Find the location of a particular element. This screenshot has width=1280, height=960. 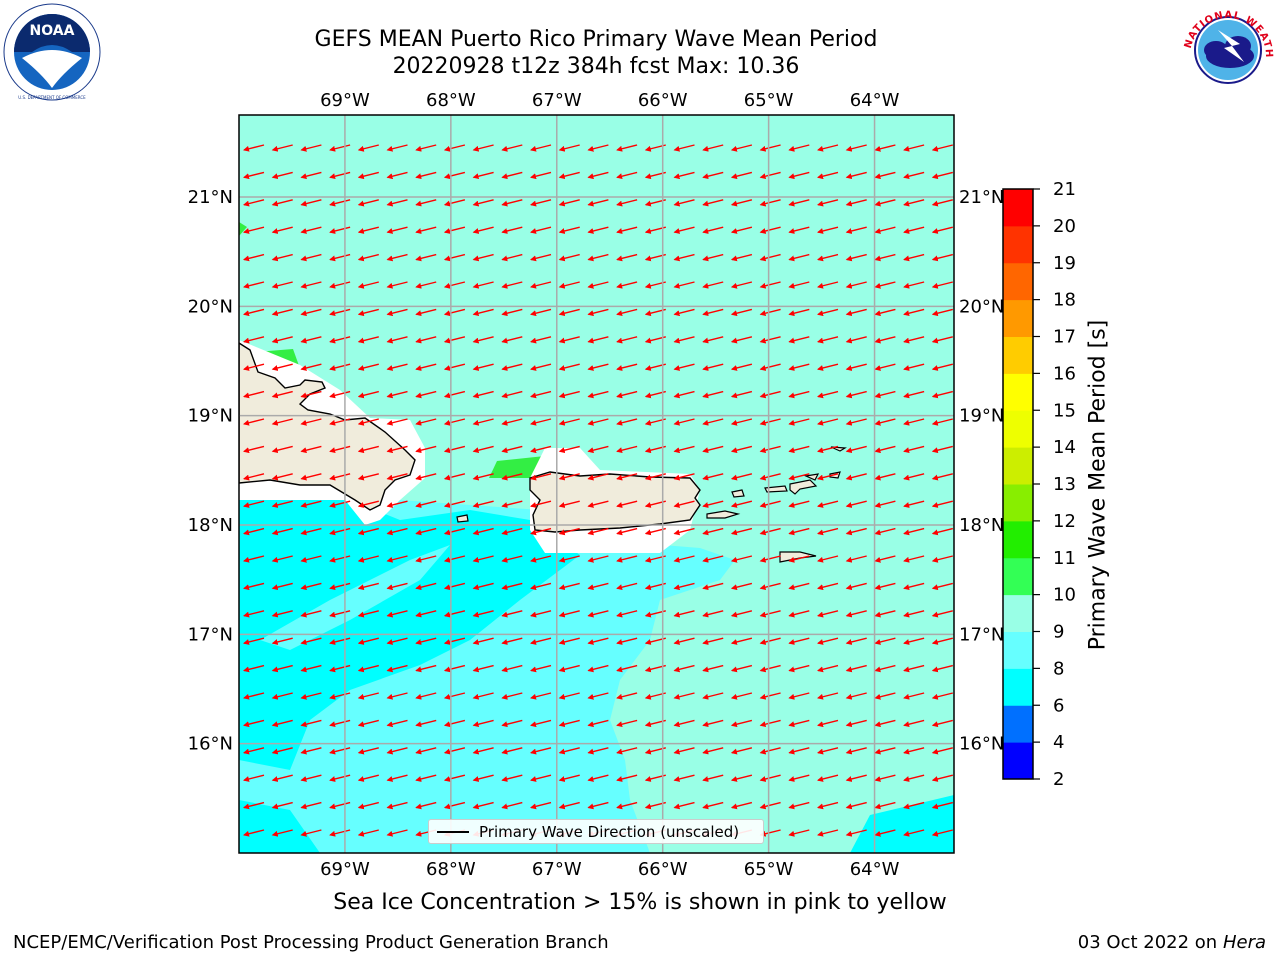

colorbar-tick-label: 2 is located at coordinates (1058, 779).